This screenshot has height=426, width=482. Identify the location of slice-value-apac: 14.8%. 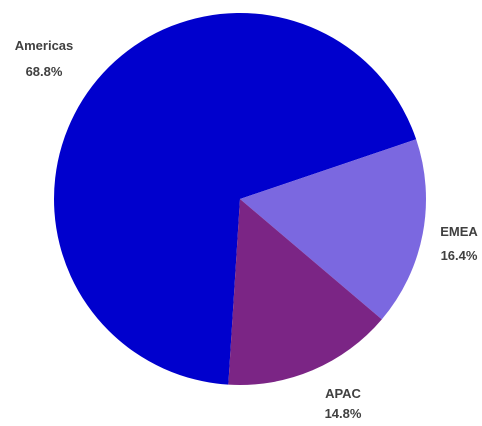
(343, 413).